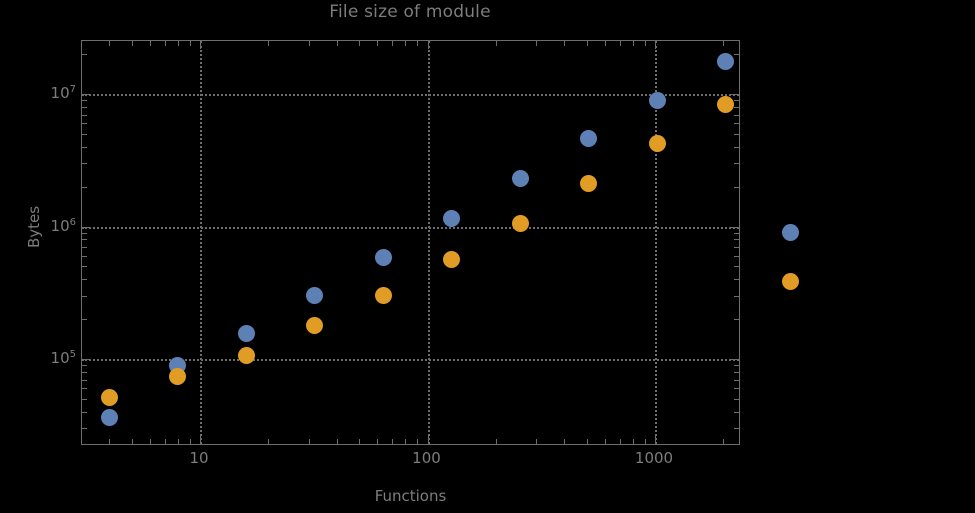 The width and height of the screenshot is (975, 513). What do you see at coordinates (410, 459) in the screenshot?
I see `x-axis-tick-labels: 10 100 1000` at bounding box center [410, 459].